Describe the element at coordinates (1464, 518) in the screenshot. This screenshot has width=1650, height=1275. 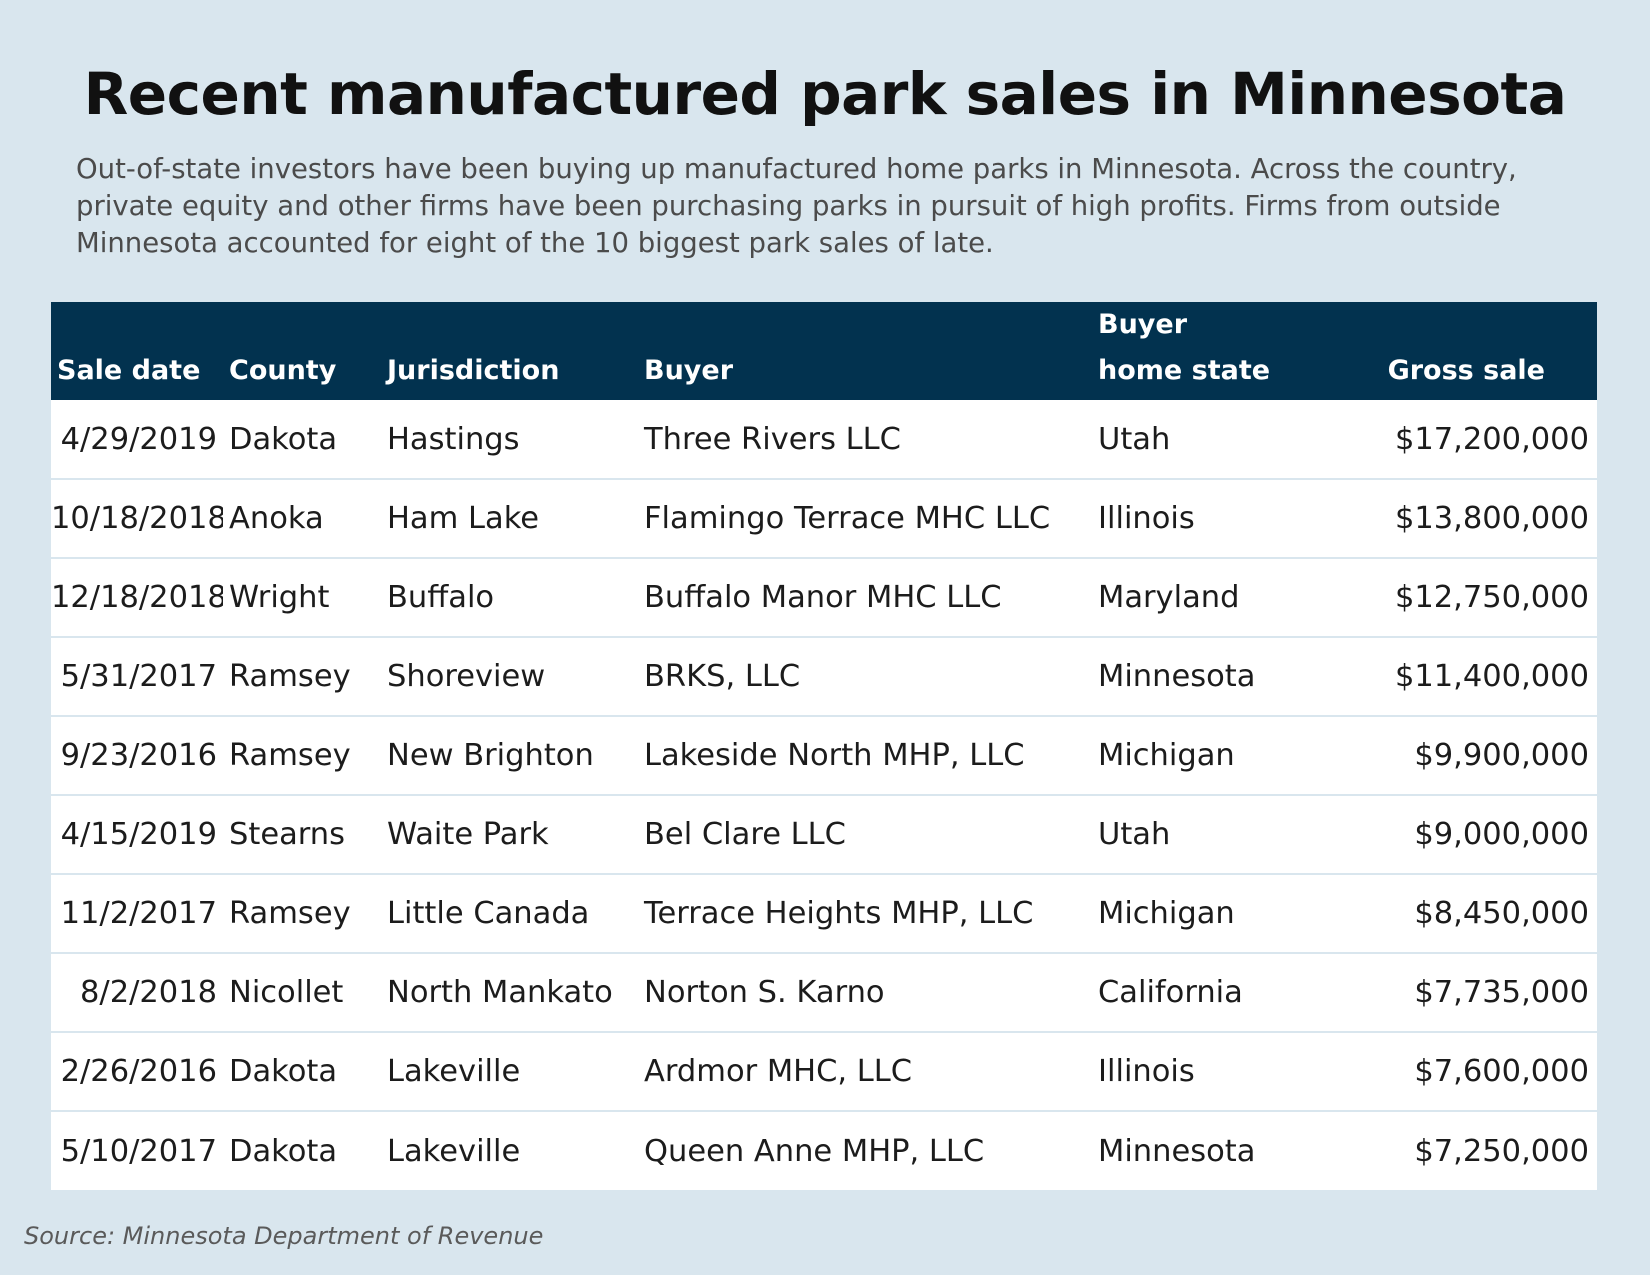
I see `cell-gross-sale: $13,800,000` at that location.